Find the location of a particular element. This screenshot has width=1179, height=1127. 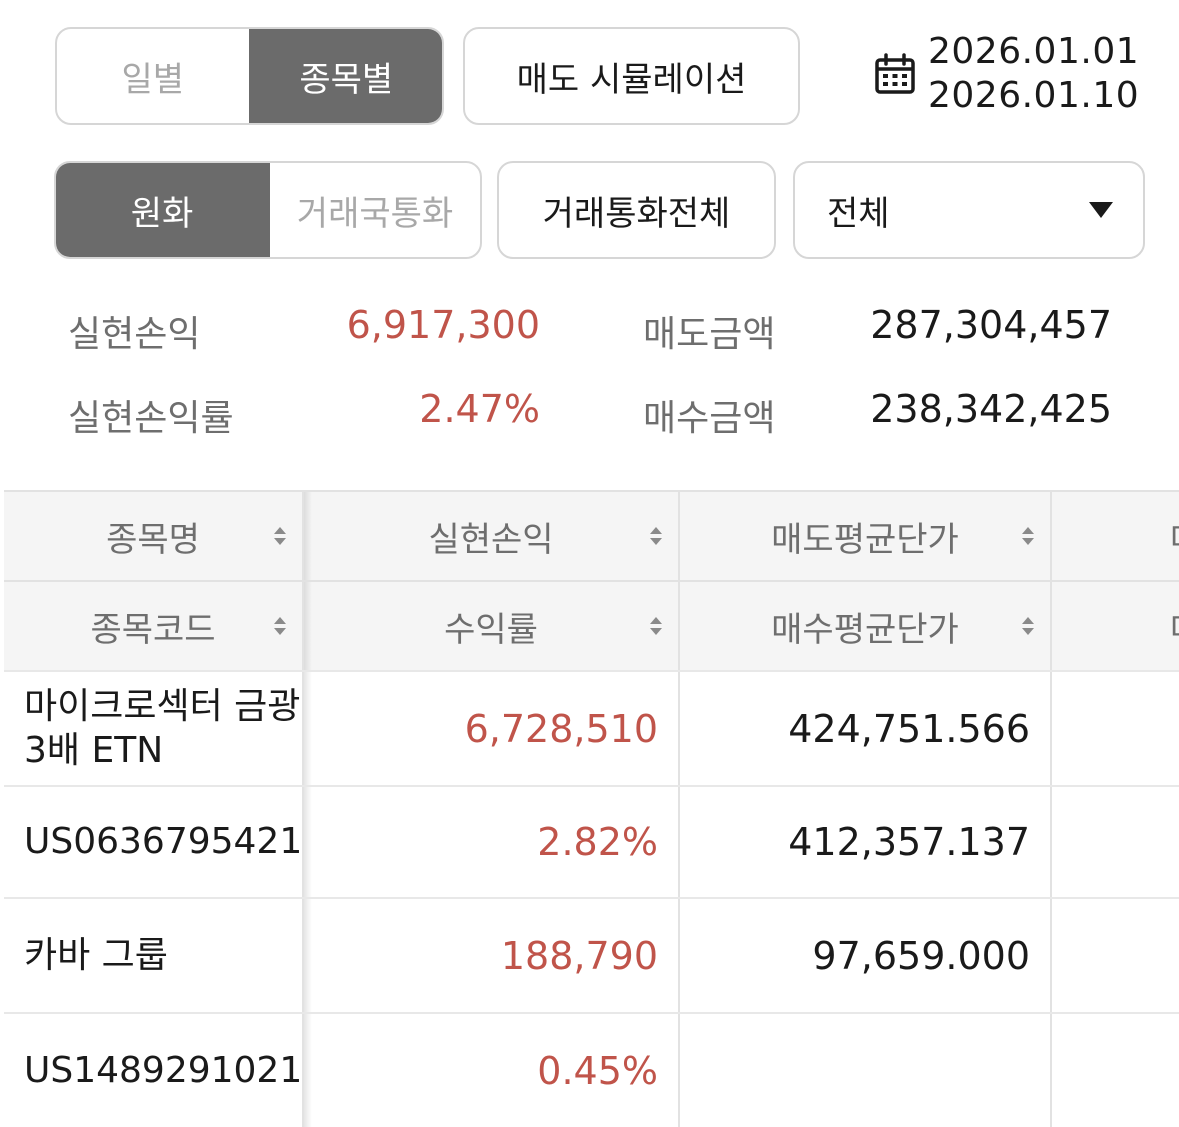

realized-pl-value: 6,917,300 is located at coordinates (443, 325).